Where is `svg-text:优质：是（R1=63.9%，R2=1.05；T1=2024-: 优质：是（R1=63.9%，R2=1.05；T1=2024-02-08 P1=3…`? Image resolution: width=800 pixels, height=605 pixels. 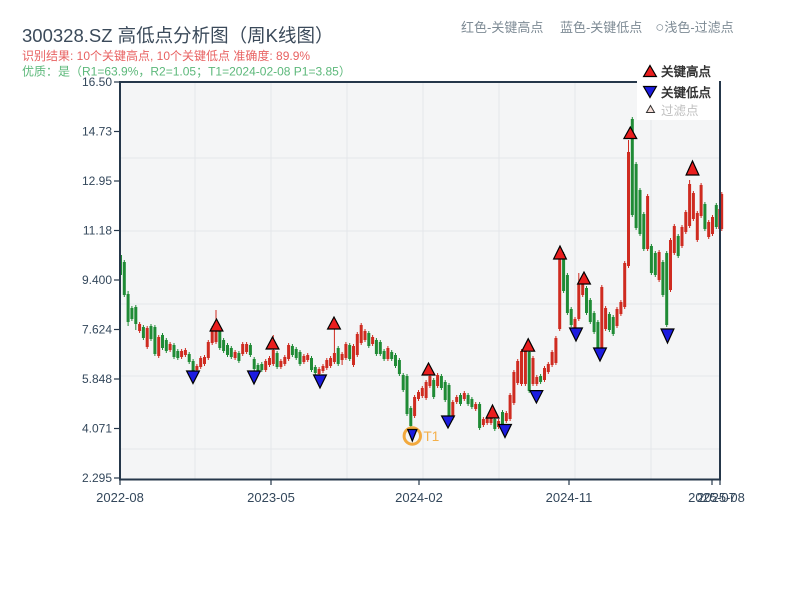 svg-text:优质：是（R1=63.9%，R2=1.05；T1=2024-: 优质：是（R1=63.9%，R2=1.05；T1=2024-02-08 P1=3… is located at coordinates (186, 72).